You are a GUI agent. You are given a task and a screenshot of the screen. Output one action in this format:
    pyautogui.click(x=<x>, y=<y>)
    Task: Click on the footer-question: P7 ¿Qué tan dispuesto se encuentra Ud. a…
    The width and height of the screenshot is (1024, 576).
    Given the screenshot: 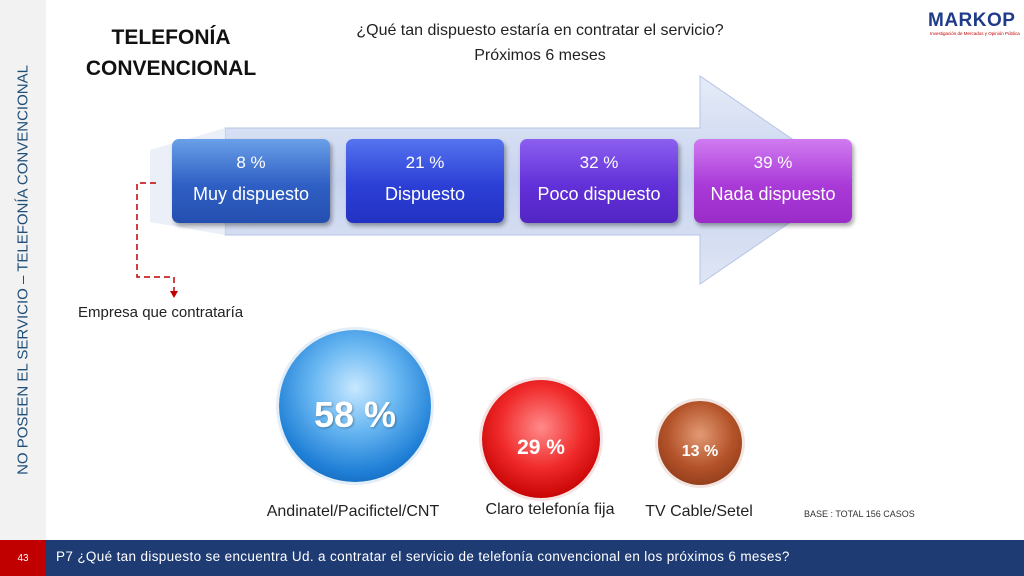 What is the action you would take?
    pyautogui.click(x=423, y=556)
    